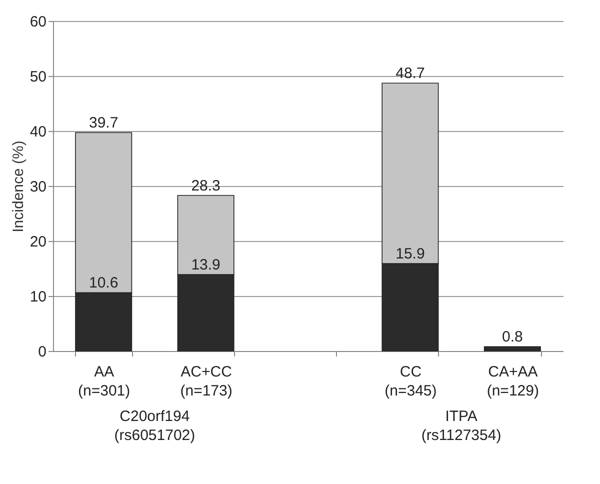  Describe the element at coordinates (410, 254) in the screenshot. I see `data-label: 15.9` at that location.